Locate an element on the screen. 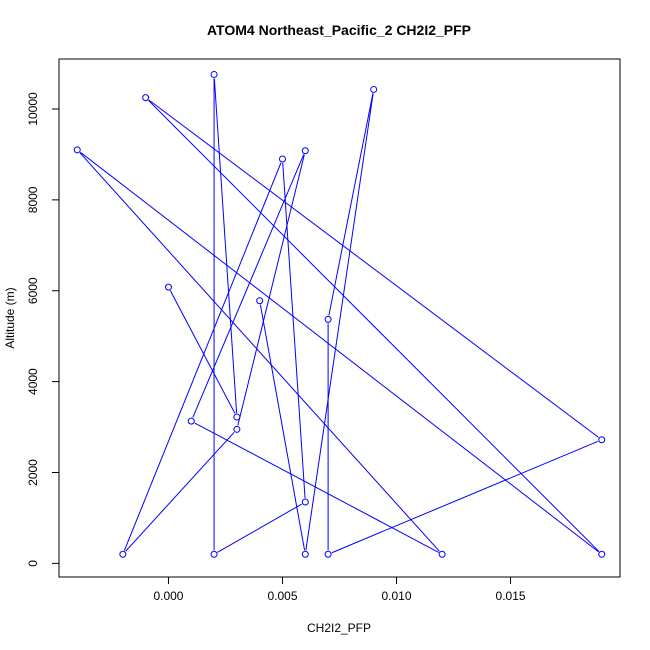 The width and height of the screenshot is (650, 650). x-tick-label: 0.005 is located at coordinates (282, 596).